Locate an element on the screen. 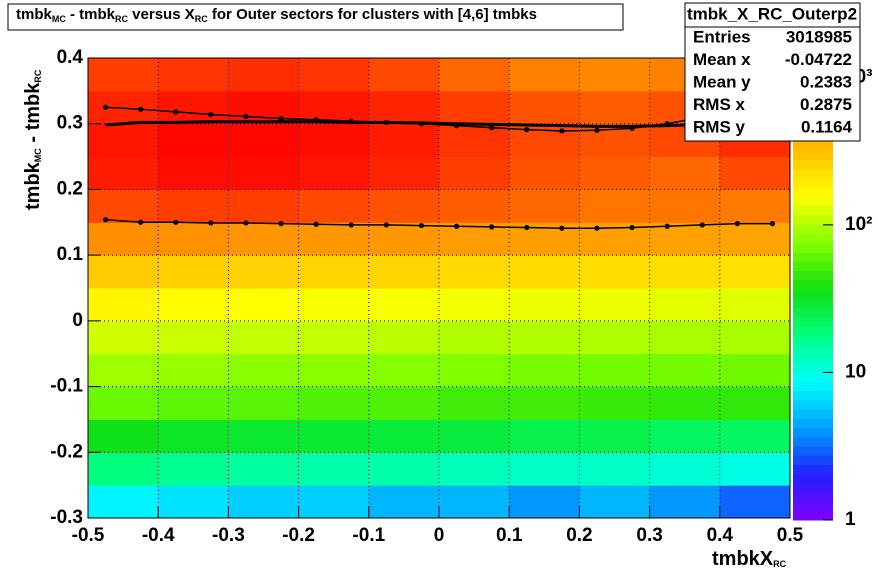 The image size is (878, 578). x-tick-label: 0.5 is located at coordinates (790, 535).